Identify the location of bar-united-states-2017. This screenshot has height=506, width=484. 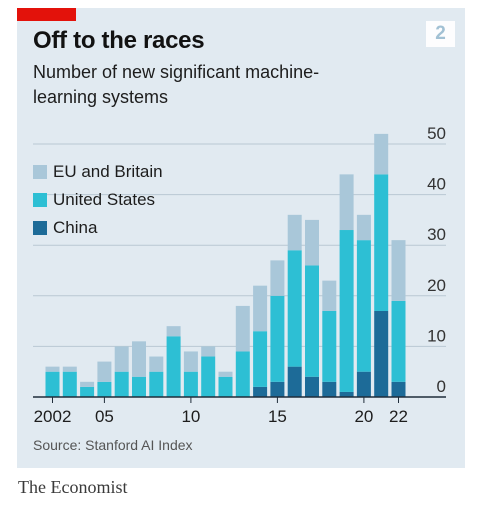
(312, 321).